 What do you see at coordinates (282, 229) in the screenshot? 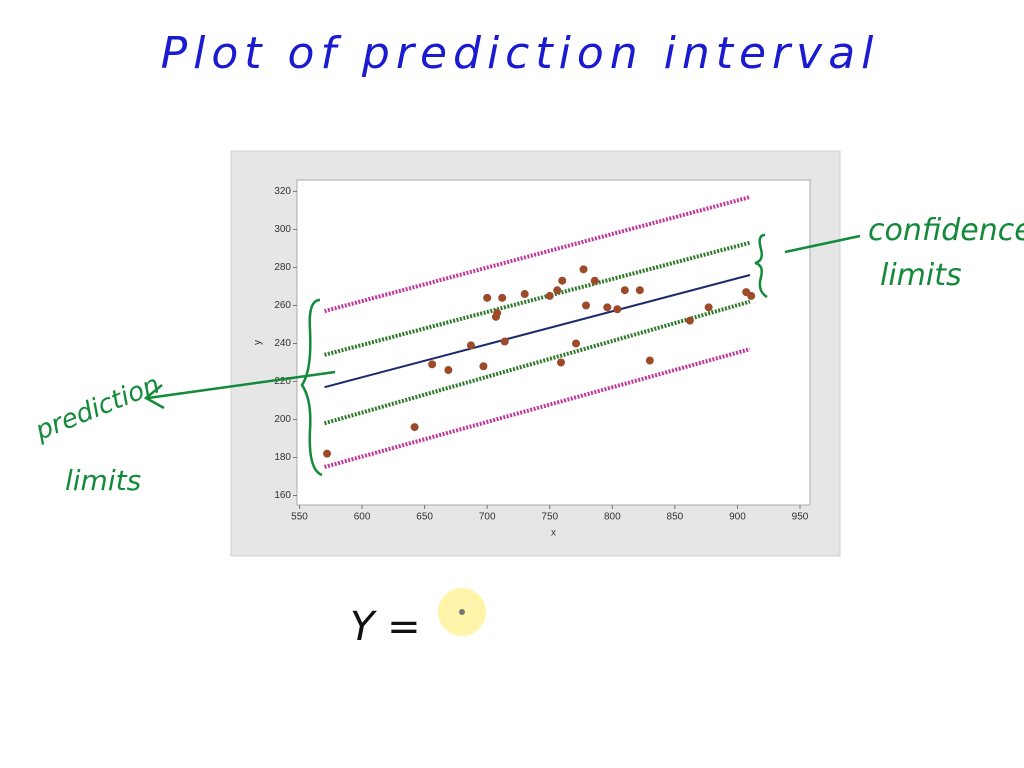
I see `y-tick-label: 300` at bounding box center [282, 229].